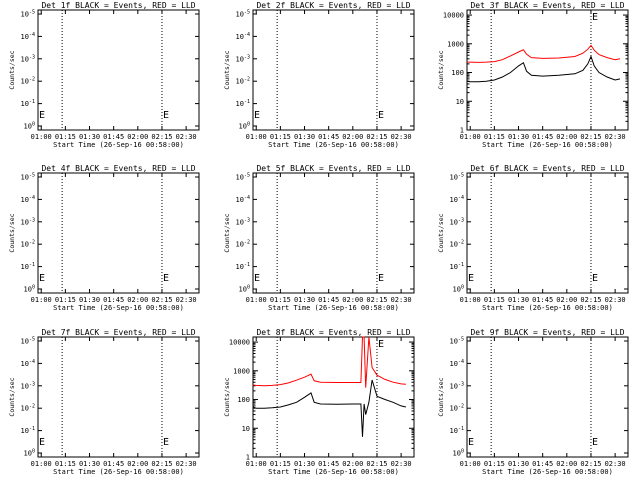 This screenshot has width=640, height=480. What do you see at coordinates (118, 332) in the screenshot?
I see `panel-title: Det 7f BLACK = Events, RED = LLD` at bounding box center [118, 332].